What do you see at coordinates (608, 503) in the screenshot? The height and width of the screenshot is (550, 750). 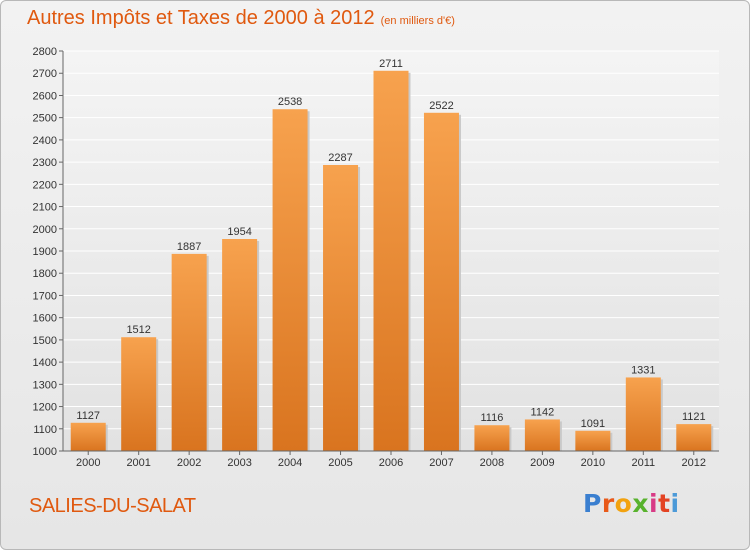 I see `logo-letter: r` at bounding box center [608, 503].